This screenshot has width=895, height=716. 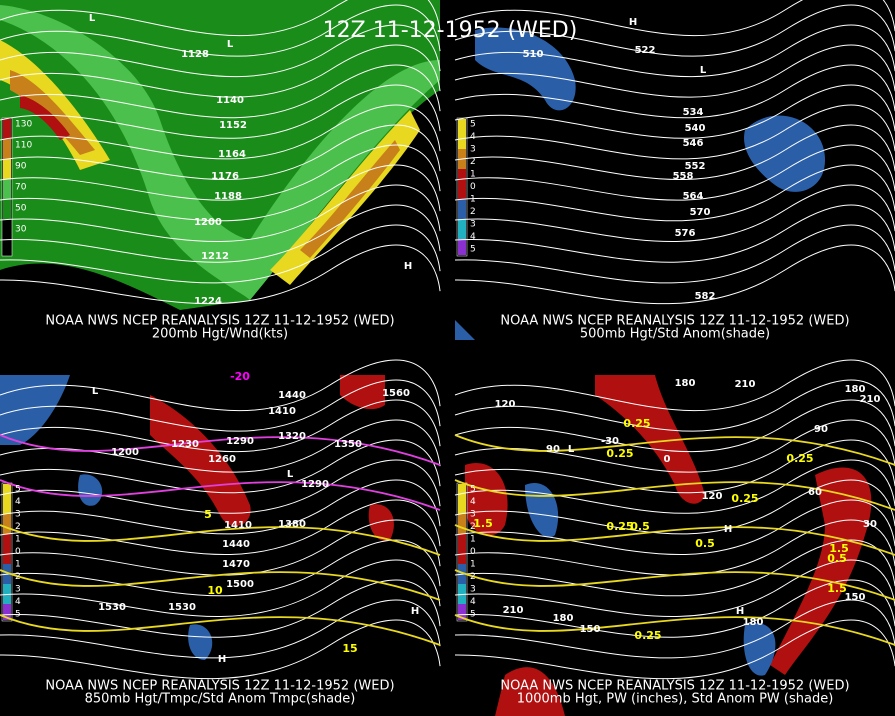 What do you see at coordinates (705, 543) in the screenshot?
I see `temp-label: 0.5` at bounding box center [705, 543].